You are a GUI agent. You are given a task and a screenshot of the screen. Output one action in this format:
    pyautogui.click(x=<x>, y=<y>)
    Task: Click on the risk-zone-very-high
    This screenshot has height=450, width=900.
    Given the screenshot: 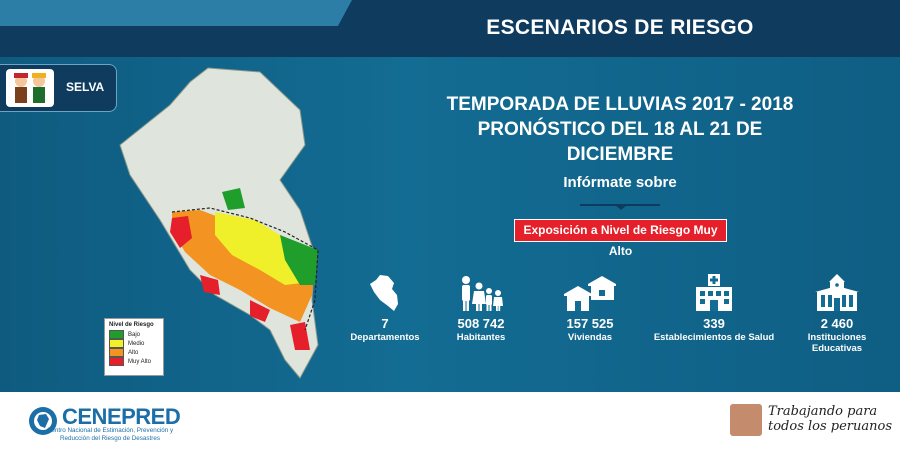 What is the action you would take?
    pyautogui.click(x=240, y=283)
    